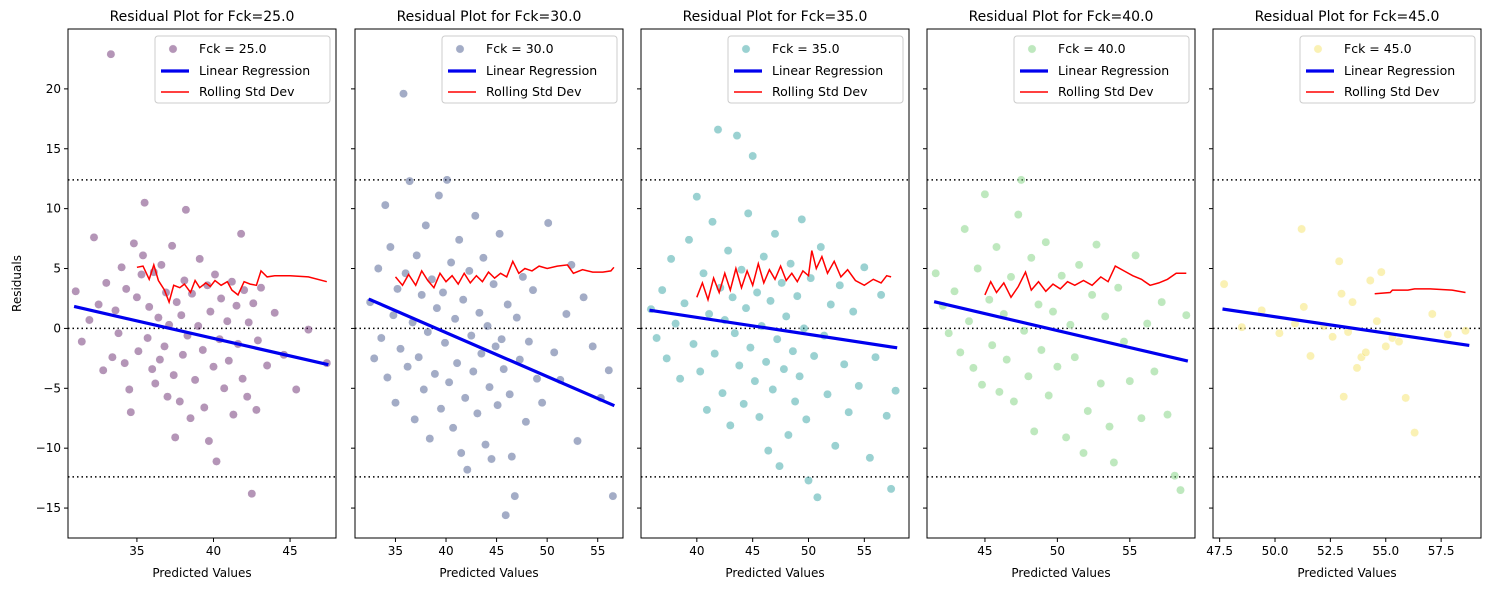 The image size is (1490, 594). Describe the element at coordinates (53, 89) in the screenshot. I see `y-tick-label: 20` at that location.